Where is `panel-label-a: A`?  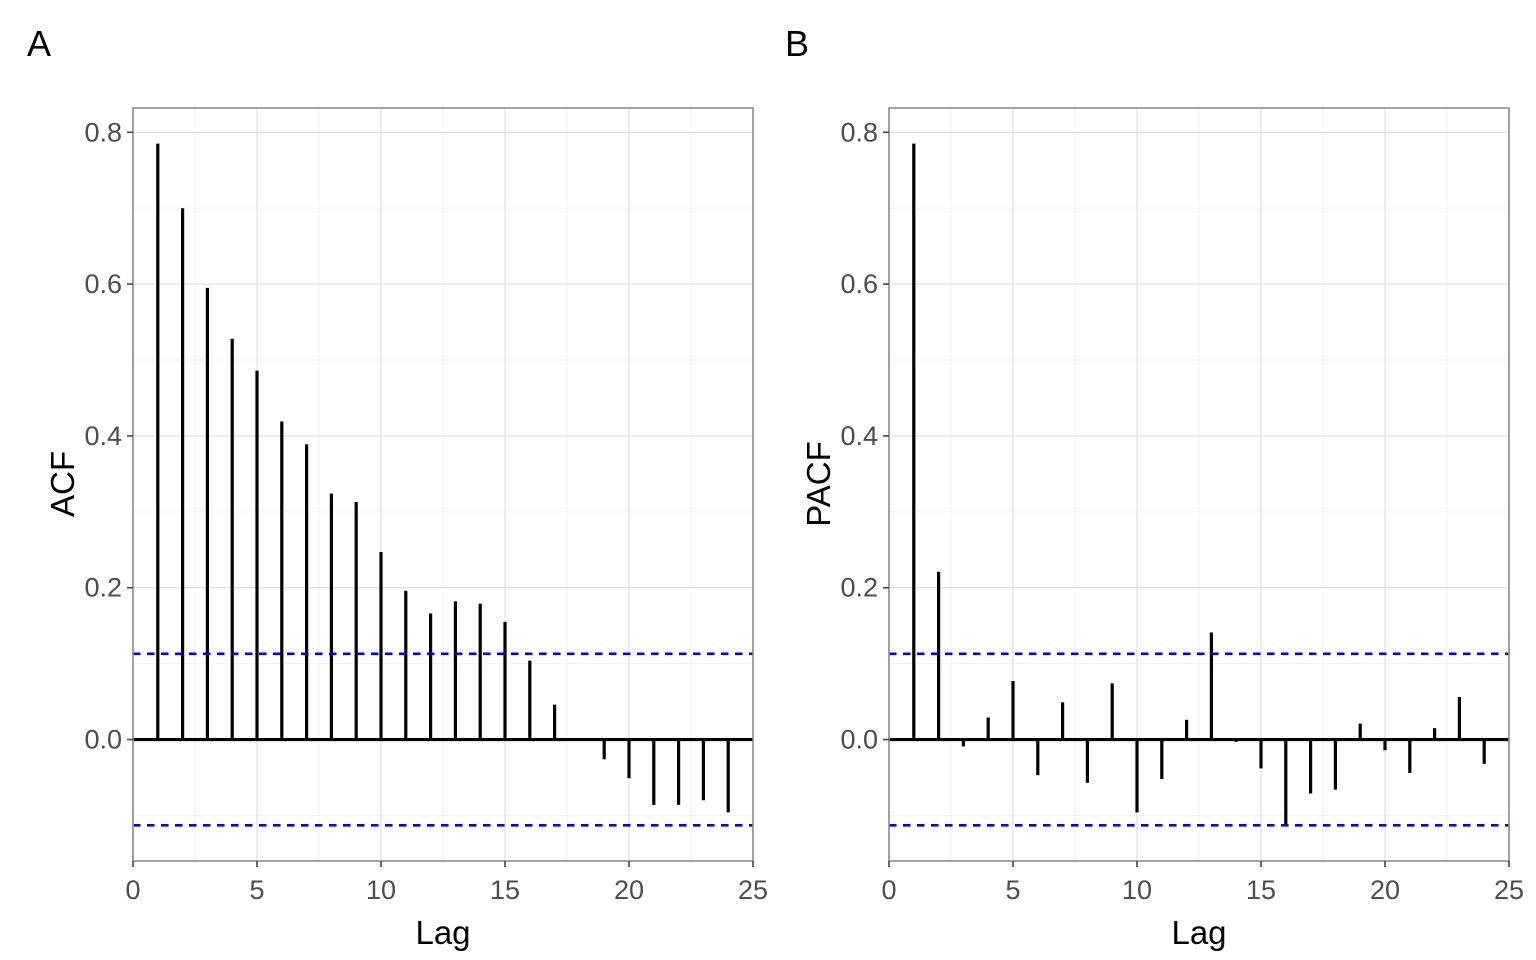 panel-label-a: A is located at coordinates (39, 43).